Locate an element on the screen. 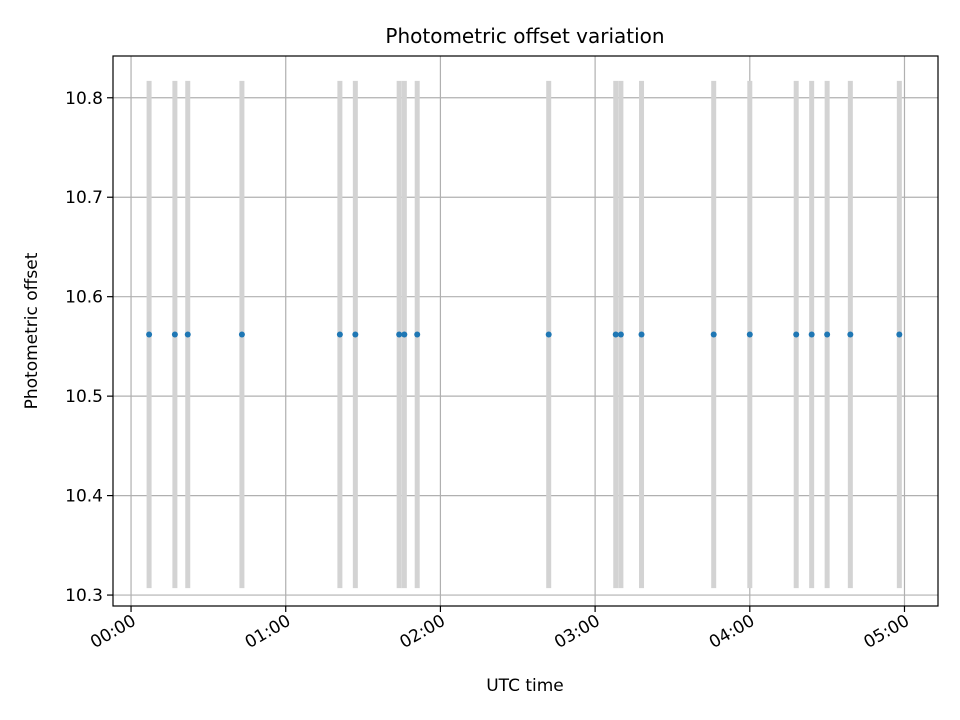 Image resolution: width=960 pixels, height=720 pixels. y-tick-label: 10.3 is located at coordinates (84, 596).